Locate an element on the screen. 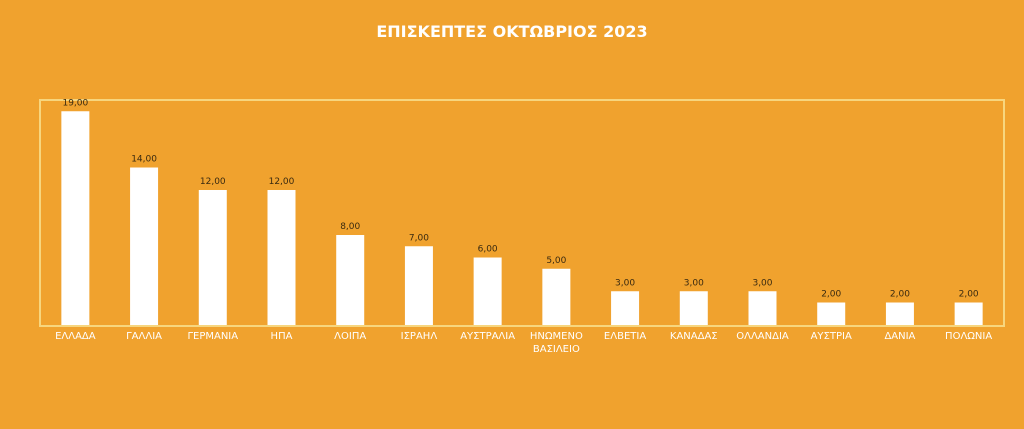 This screenshot has height=429, width=1024. value-label: 5,00 is located at coordinates (556, 261).